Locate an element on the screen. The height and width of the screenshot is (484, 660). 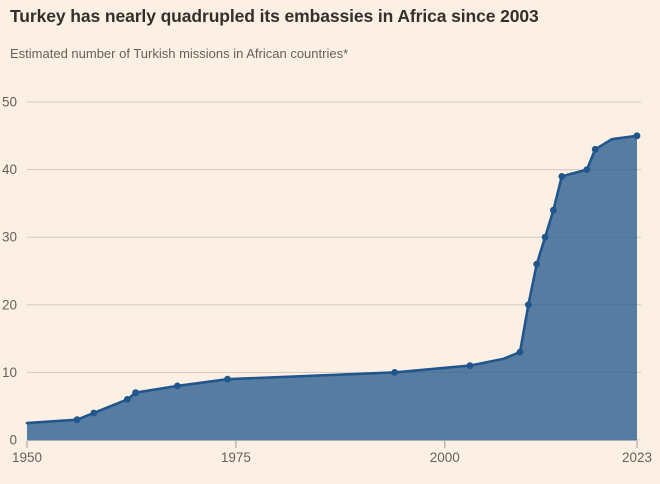
y-axis-tick-label: 50 is located at coordinates (9, 102).